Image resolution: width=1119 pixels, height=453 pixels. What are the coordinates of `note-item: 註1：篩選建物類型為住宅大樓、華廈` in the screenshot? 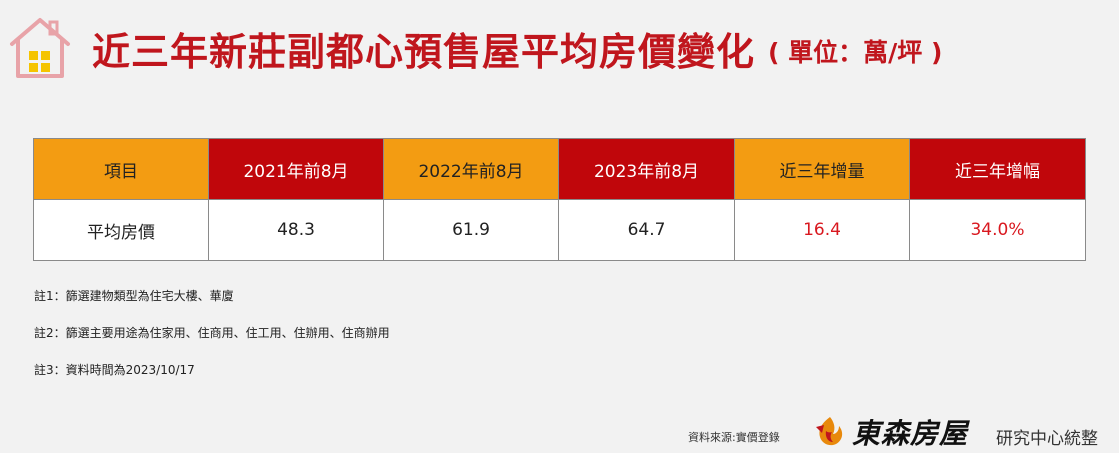 It's located at (134, 296).